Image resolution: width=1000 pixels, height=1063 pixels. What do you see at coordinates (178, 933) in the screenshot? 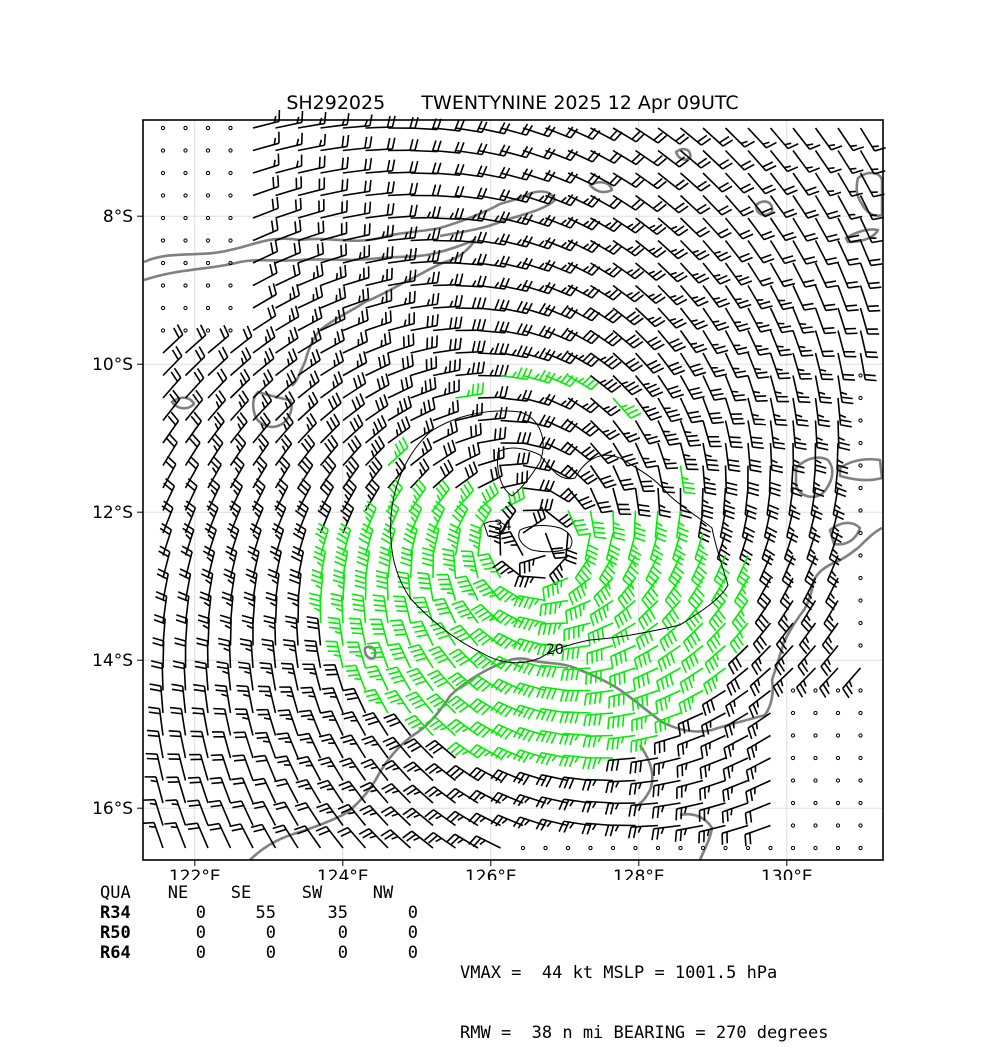
I see `radii-value-ne: 0` at bounding box center [178, 933].